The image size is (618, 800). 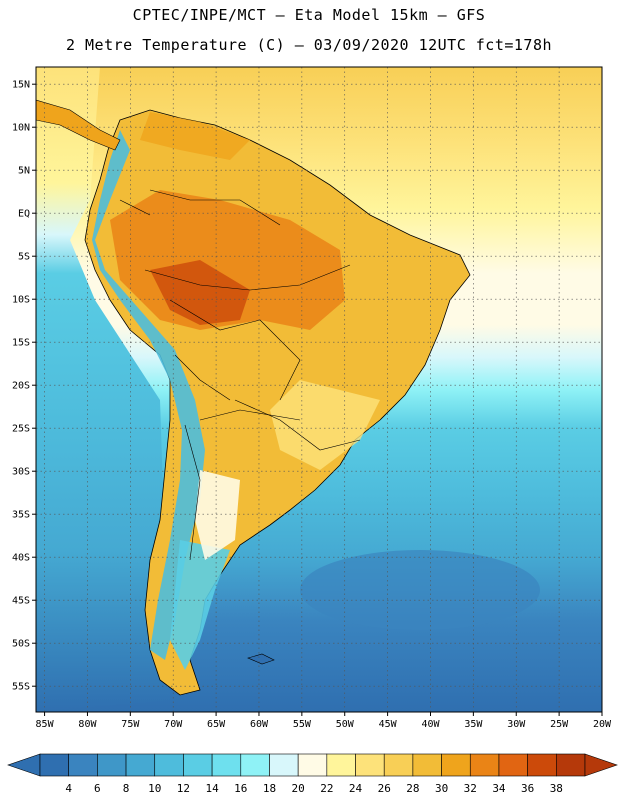 I want to click on pampas-zone, so click(x=217, y=515).